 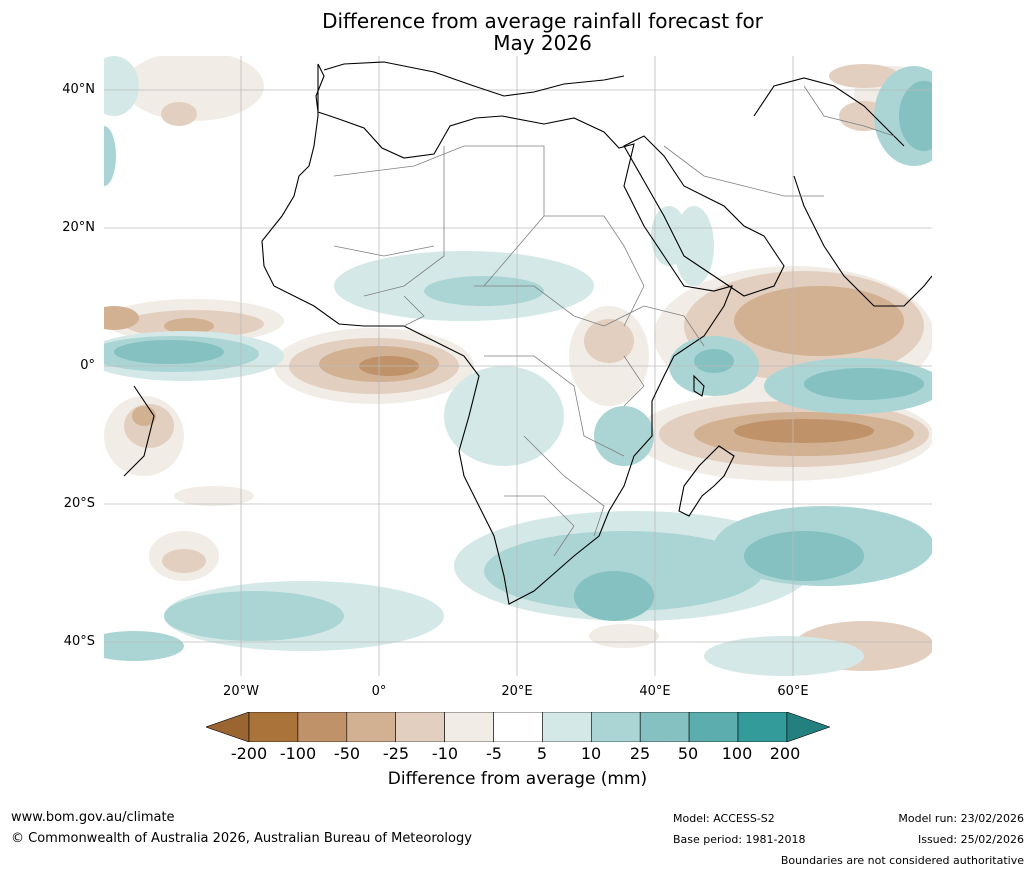 I want to click on lon-label-60e: 60°E, so click(x=793, y=691).